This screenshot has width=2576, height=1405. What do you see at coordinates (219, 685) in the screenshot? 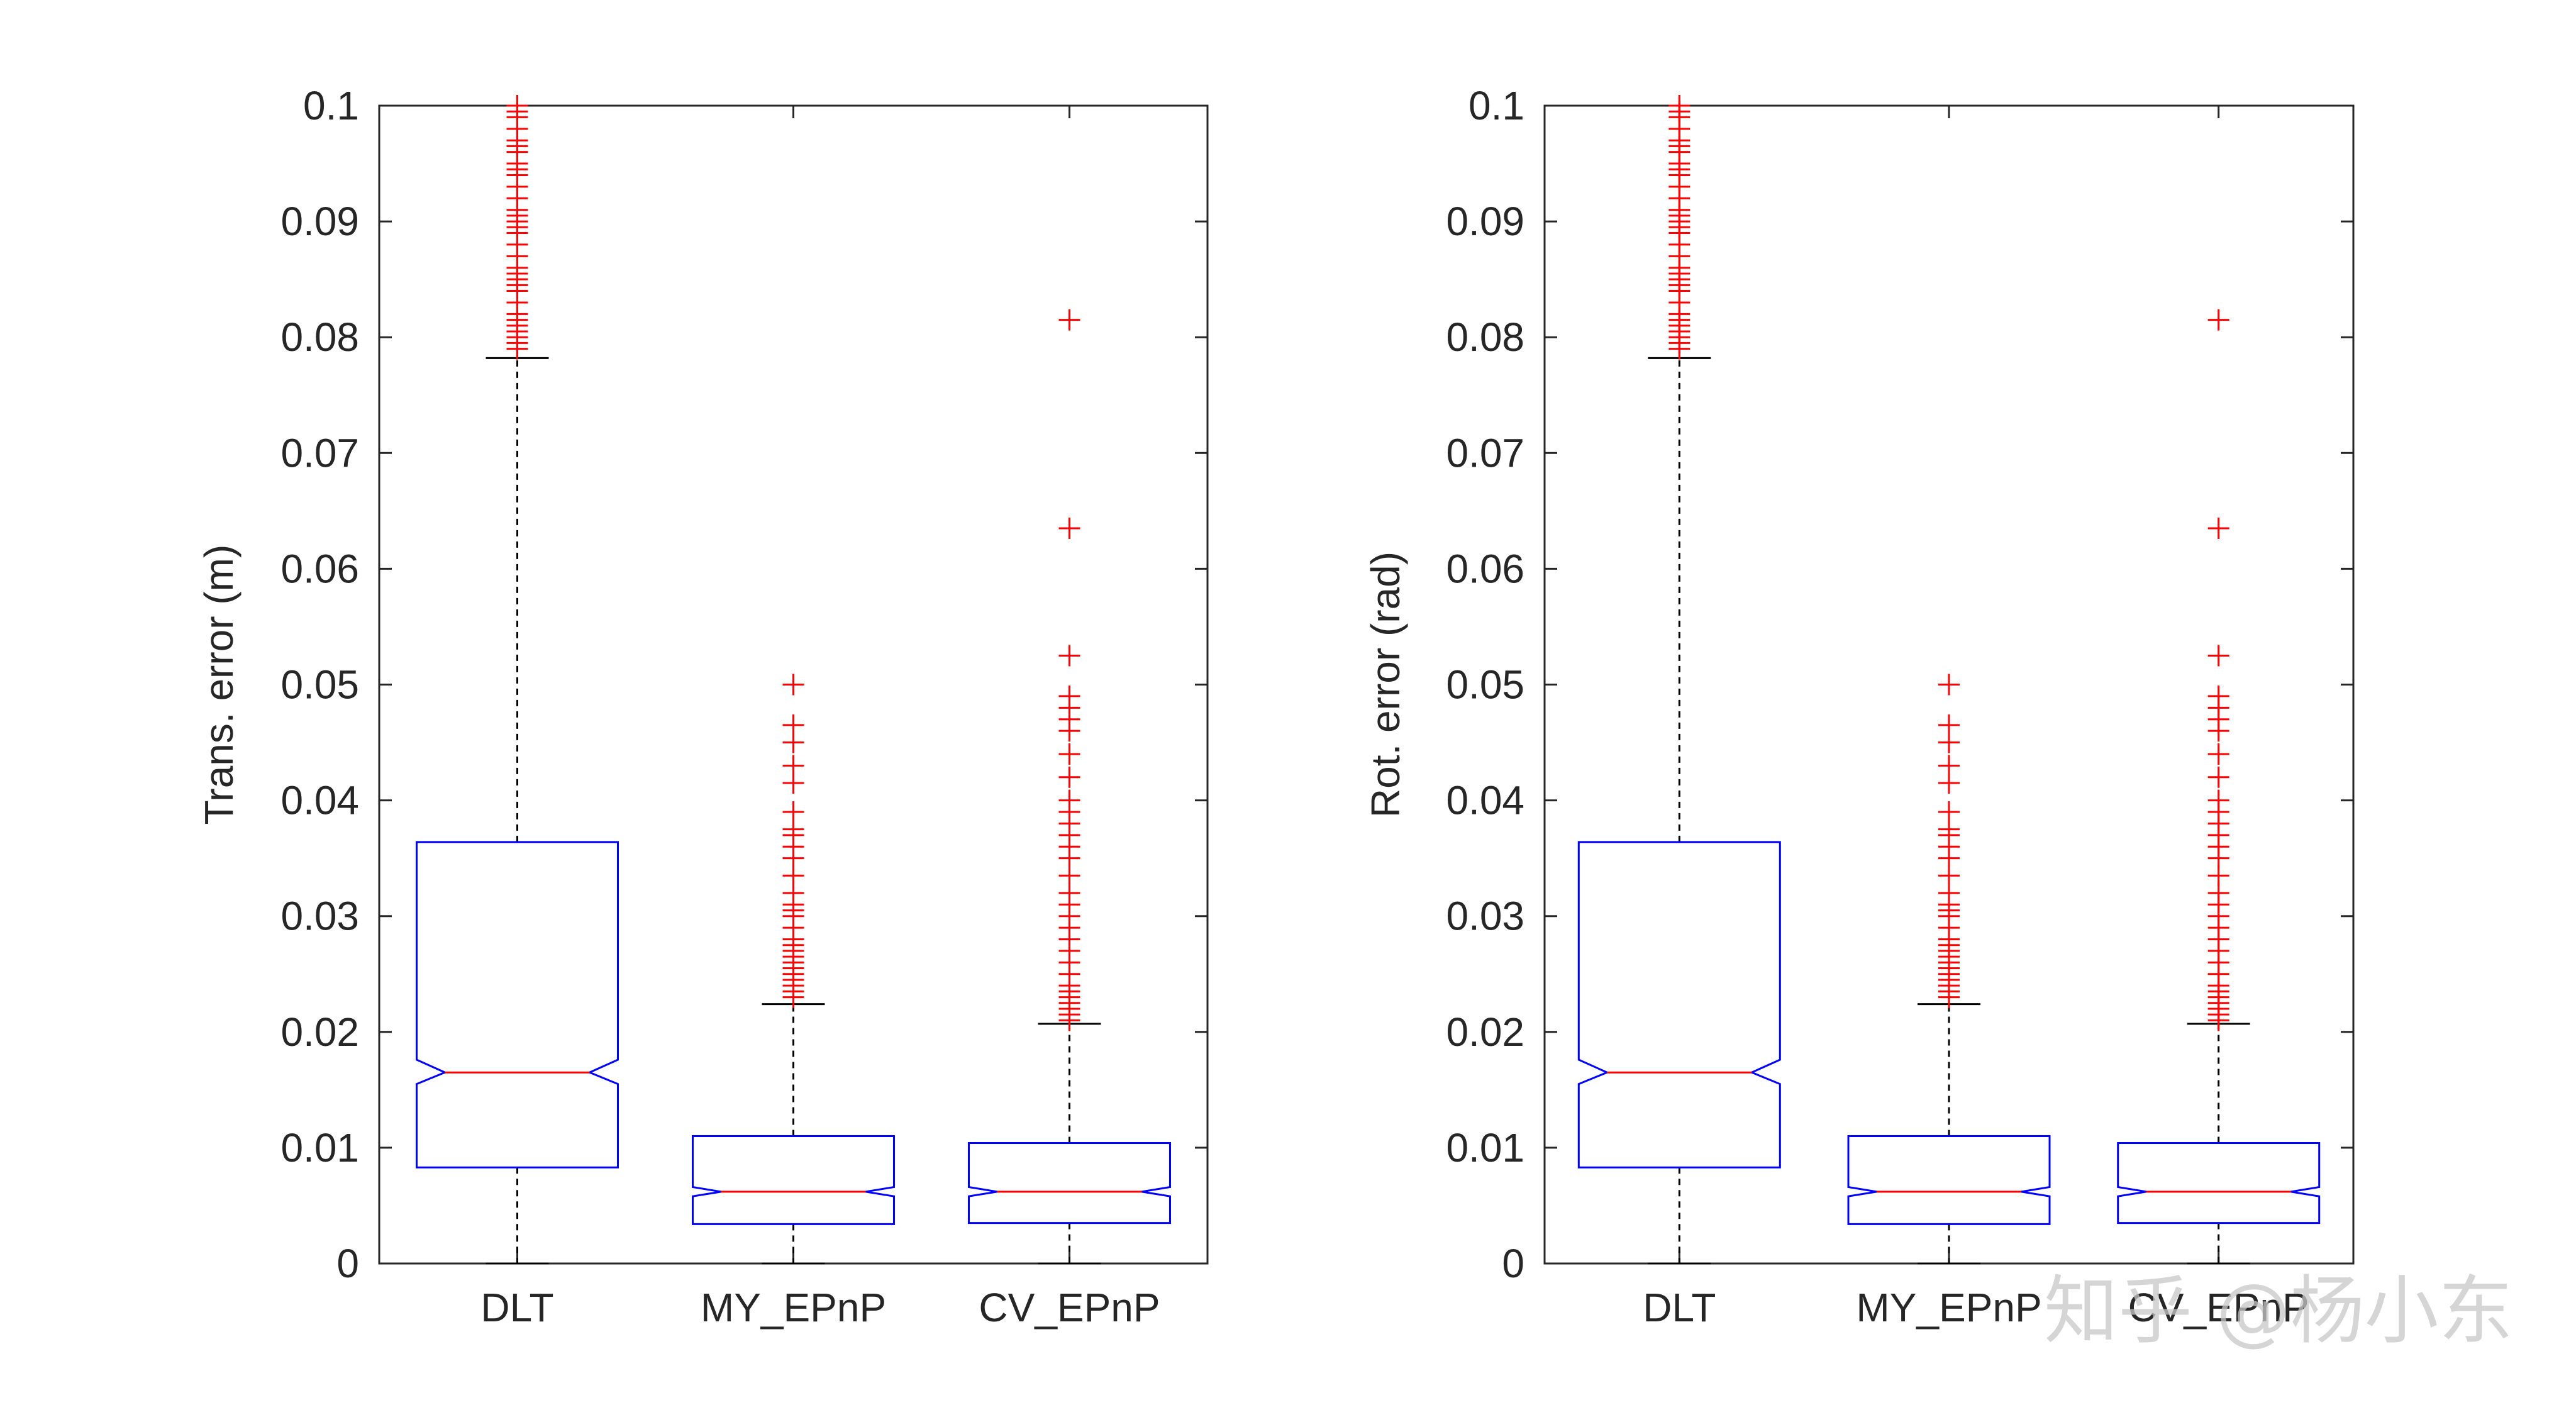
I see `y-axis-label: Trans. error (m)` at bounding box center [219, 685].